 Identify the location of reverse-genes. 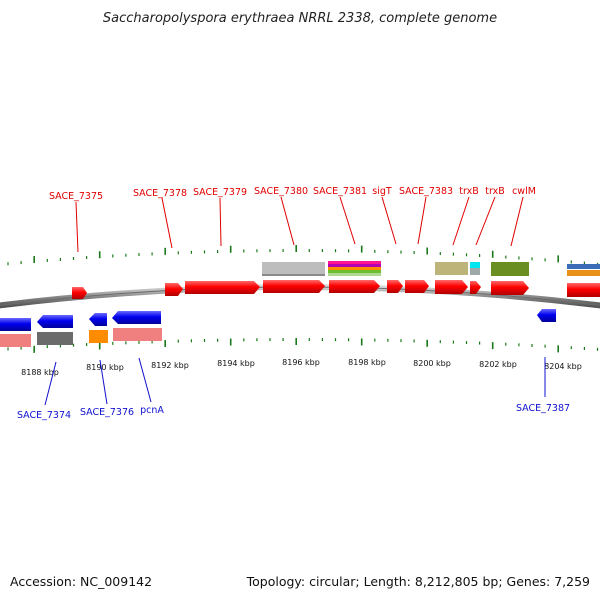
(278, 320).